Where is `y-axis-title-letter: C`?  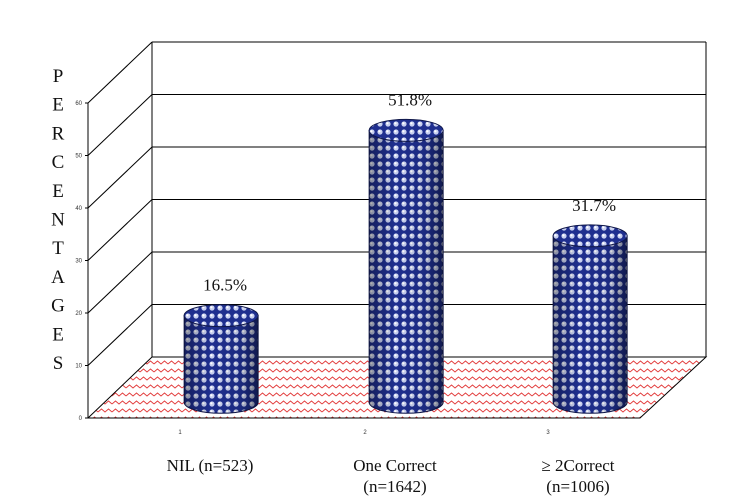 y-axis-title-letter: C is located at coordinates (58, 162).